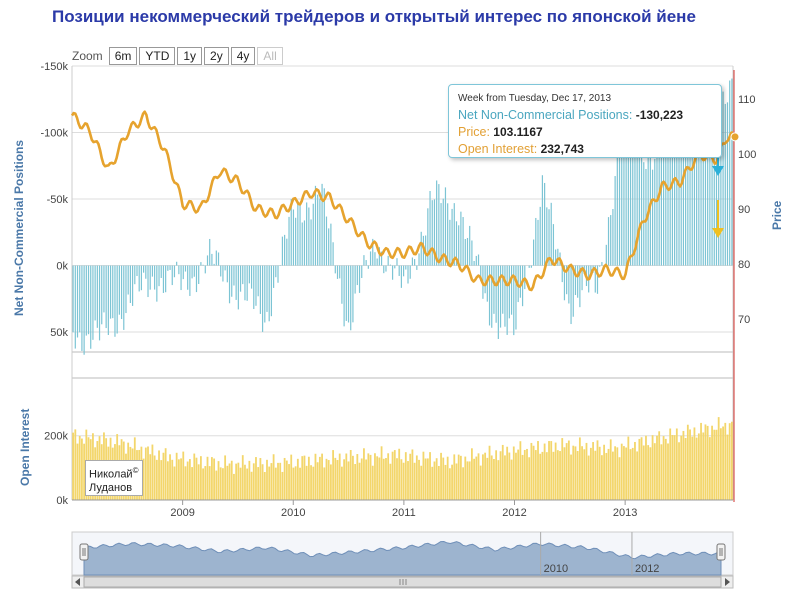 This screenshot has width=791, height=597. I want to click on price-marker, so click(735, 137).